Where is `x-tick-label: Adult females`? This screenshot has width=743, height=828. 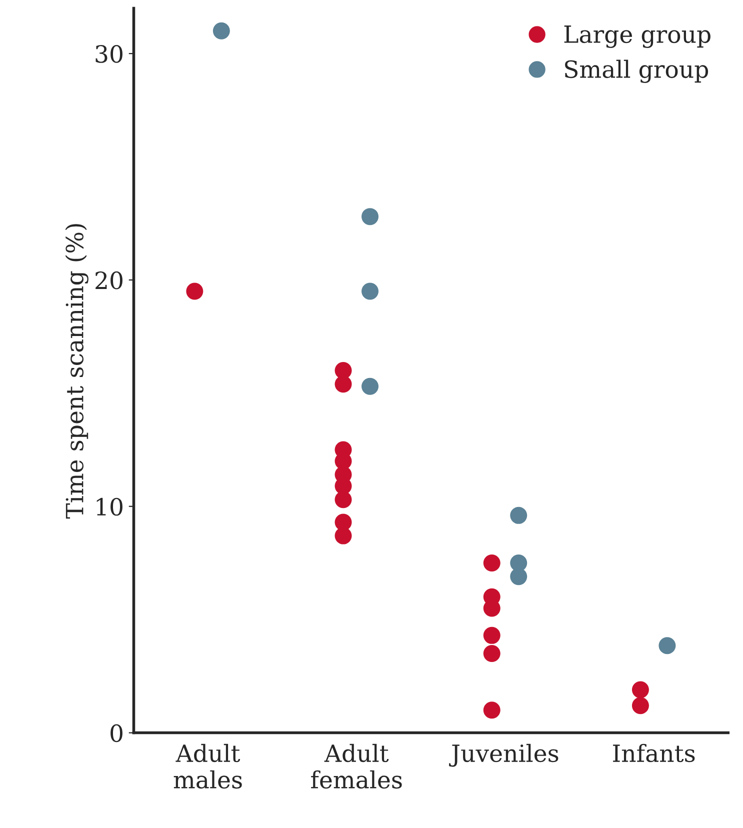
x-tick-label: Adult females is located at coordinates (356, 766).